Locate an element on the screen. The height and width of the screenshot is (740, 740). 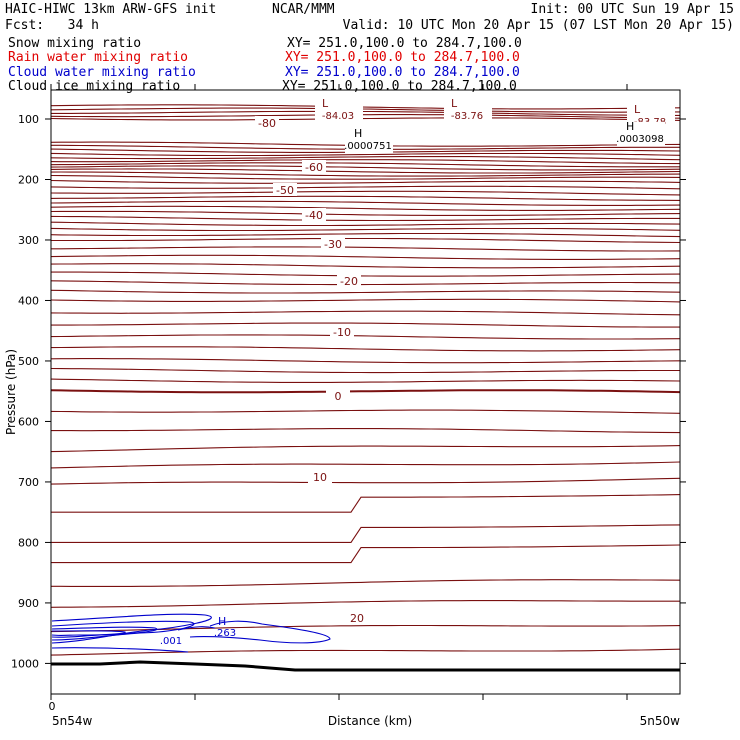
isotherm-label: 0 is located at coordinates (338, 396).